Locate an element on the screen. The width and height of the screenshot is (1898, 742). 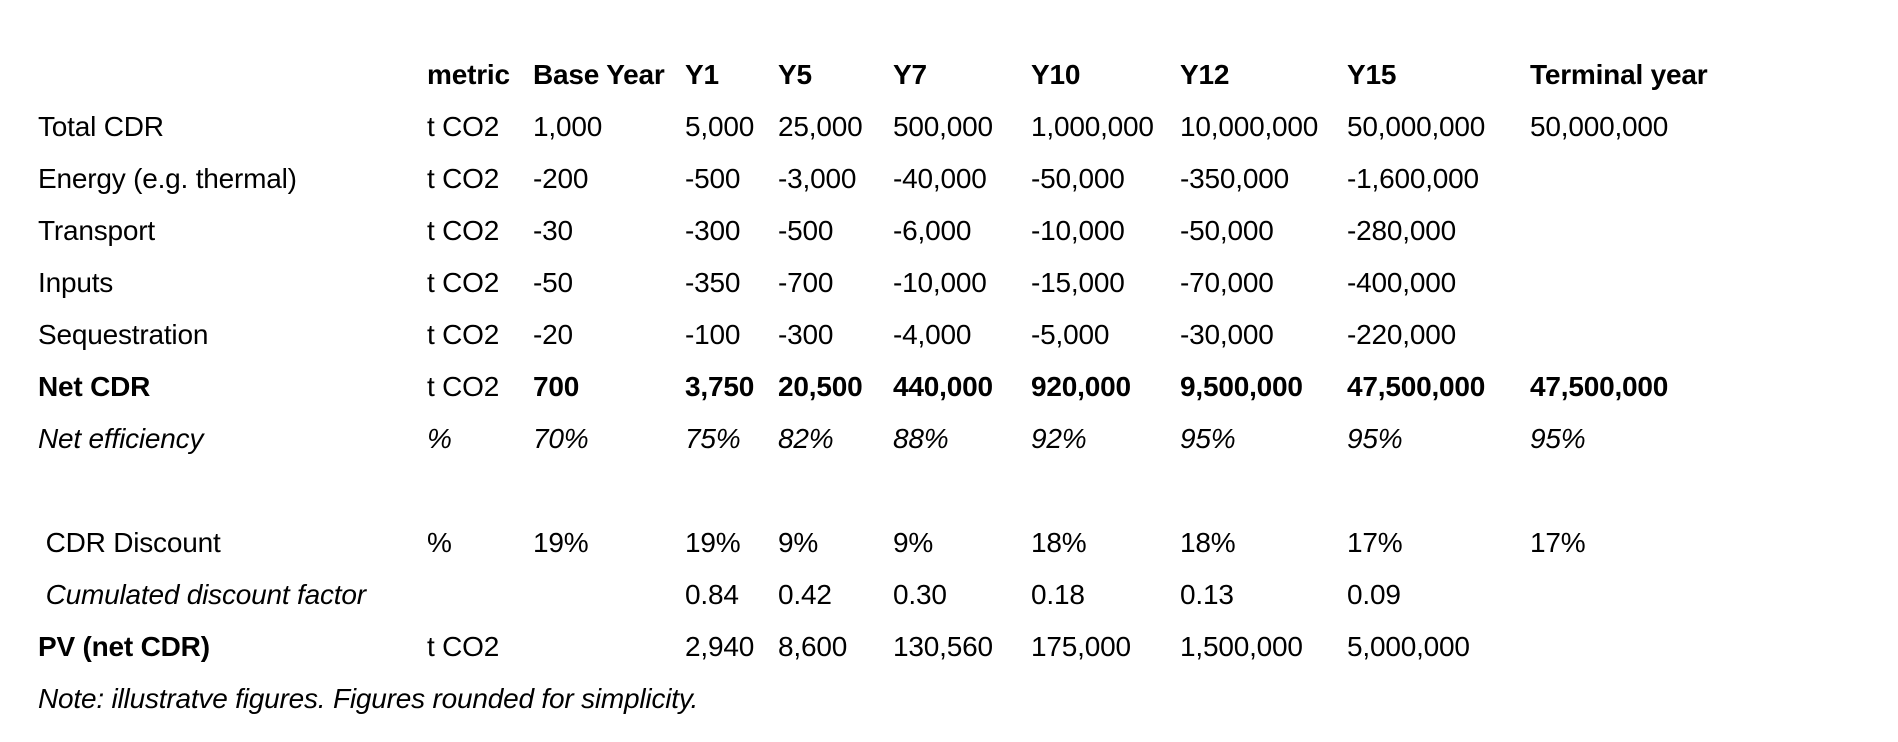
value-cell: -220,000 is located at coordinates (1401, 334).